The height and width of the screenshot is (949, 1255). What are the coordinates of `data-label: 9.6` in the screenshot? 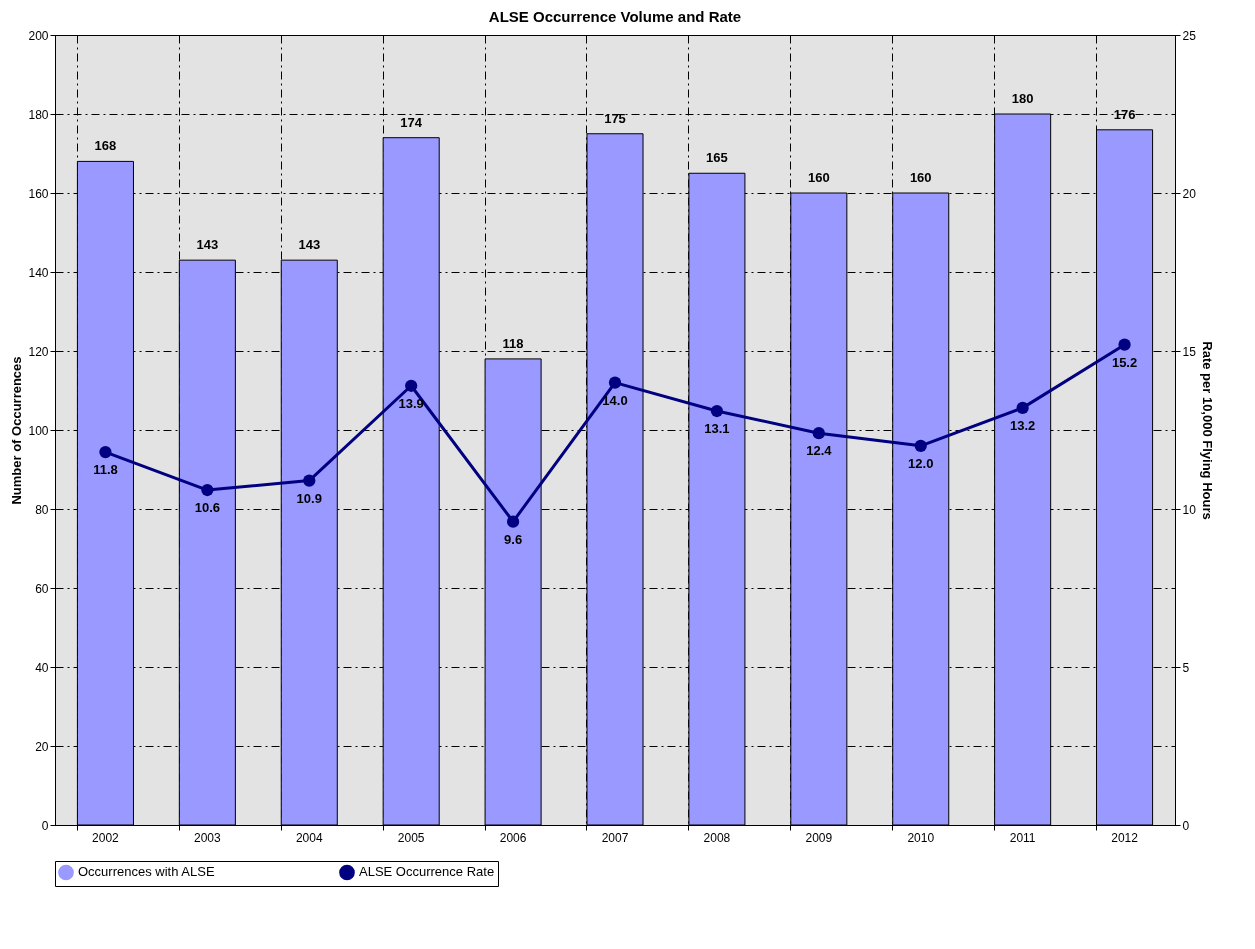 It's located at (513, 539).